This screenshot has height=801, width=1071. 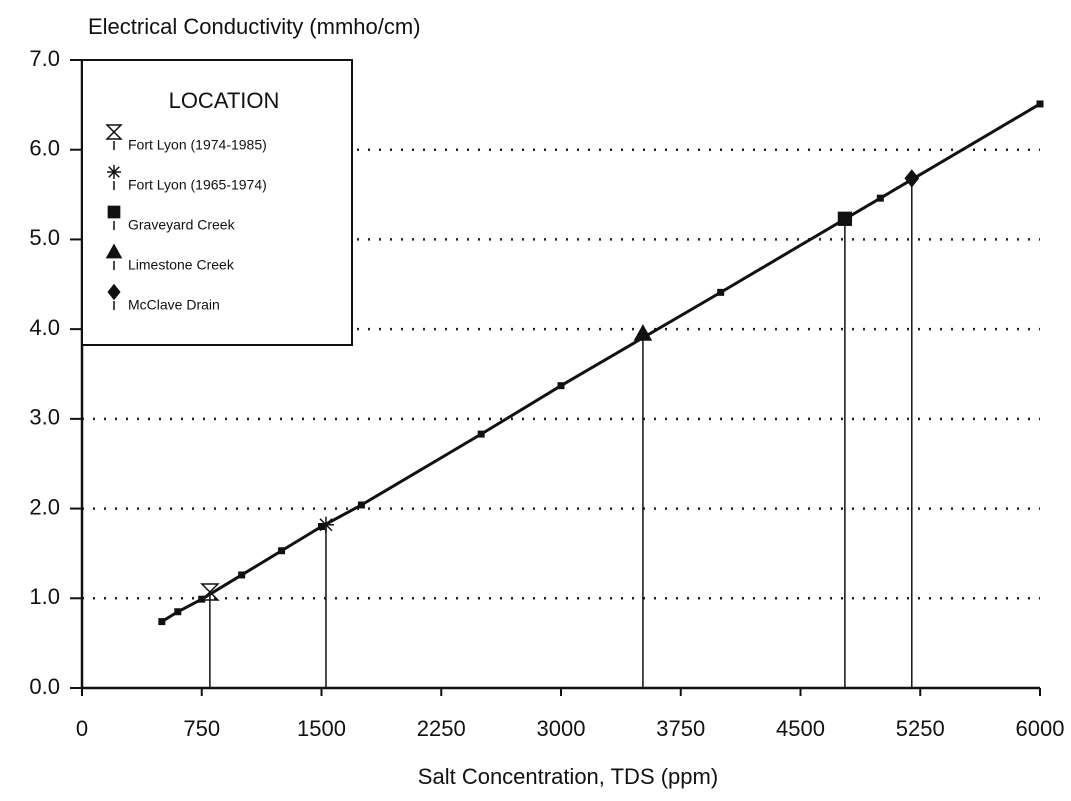 I want to click on y-tick-label: 6.0, so click(x=44, y=148).